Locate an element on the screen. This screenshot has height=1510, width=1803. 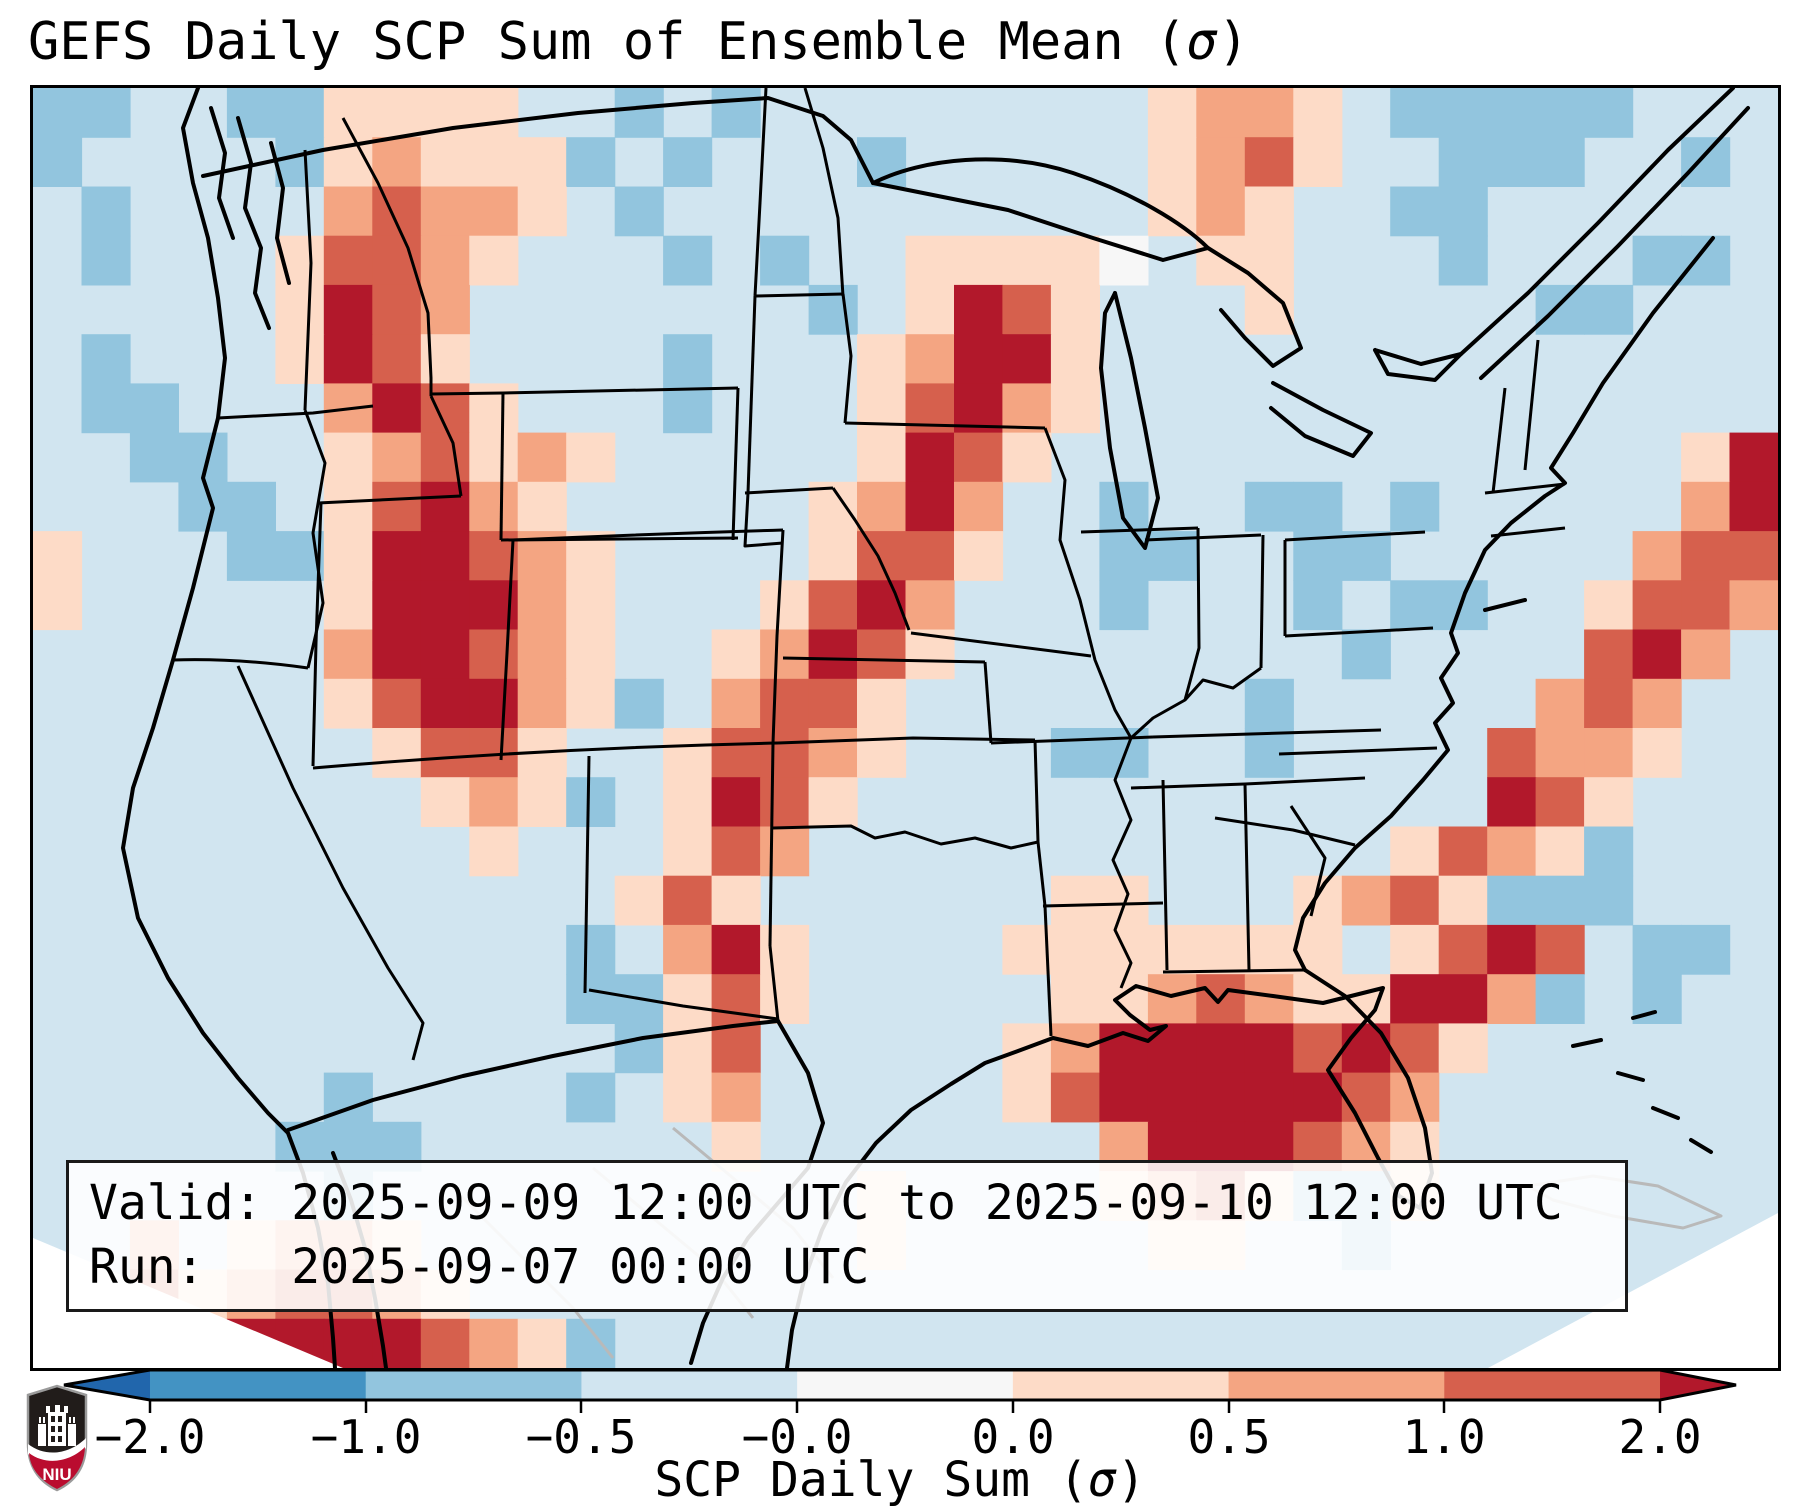
colorbar-tick: −2.0 is located at coordinates (150, 1437).